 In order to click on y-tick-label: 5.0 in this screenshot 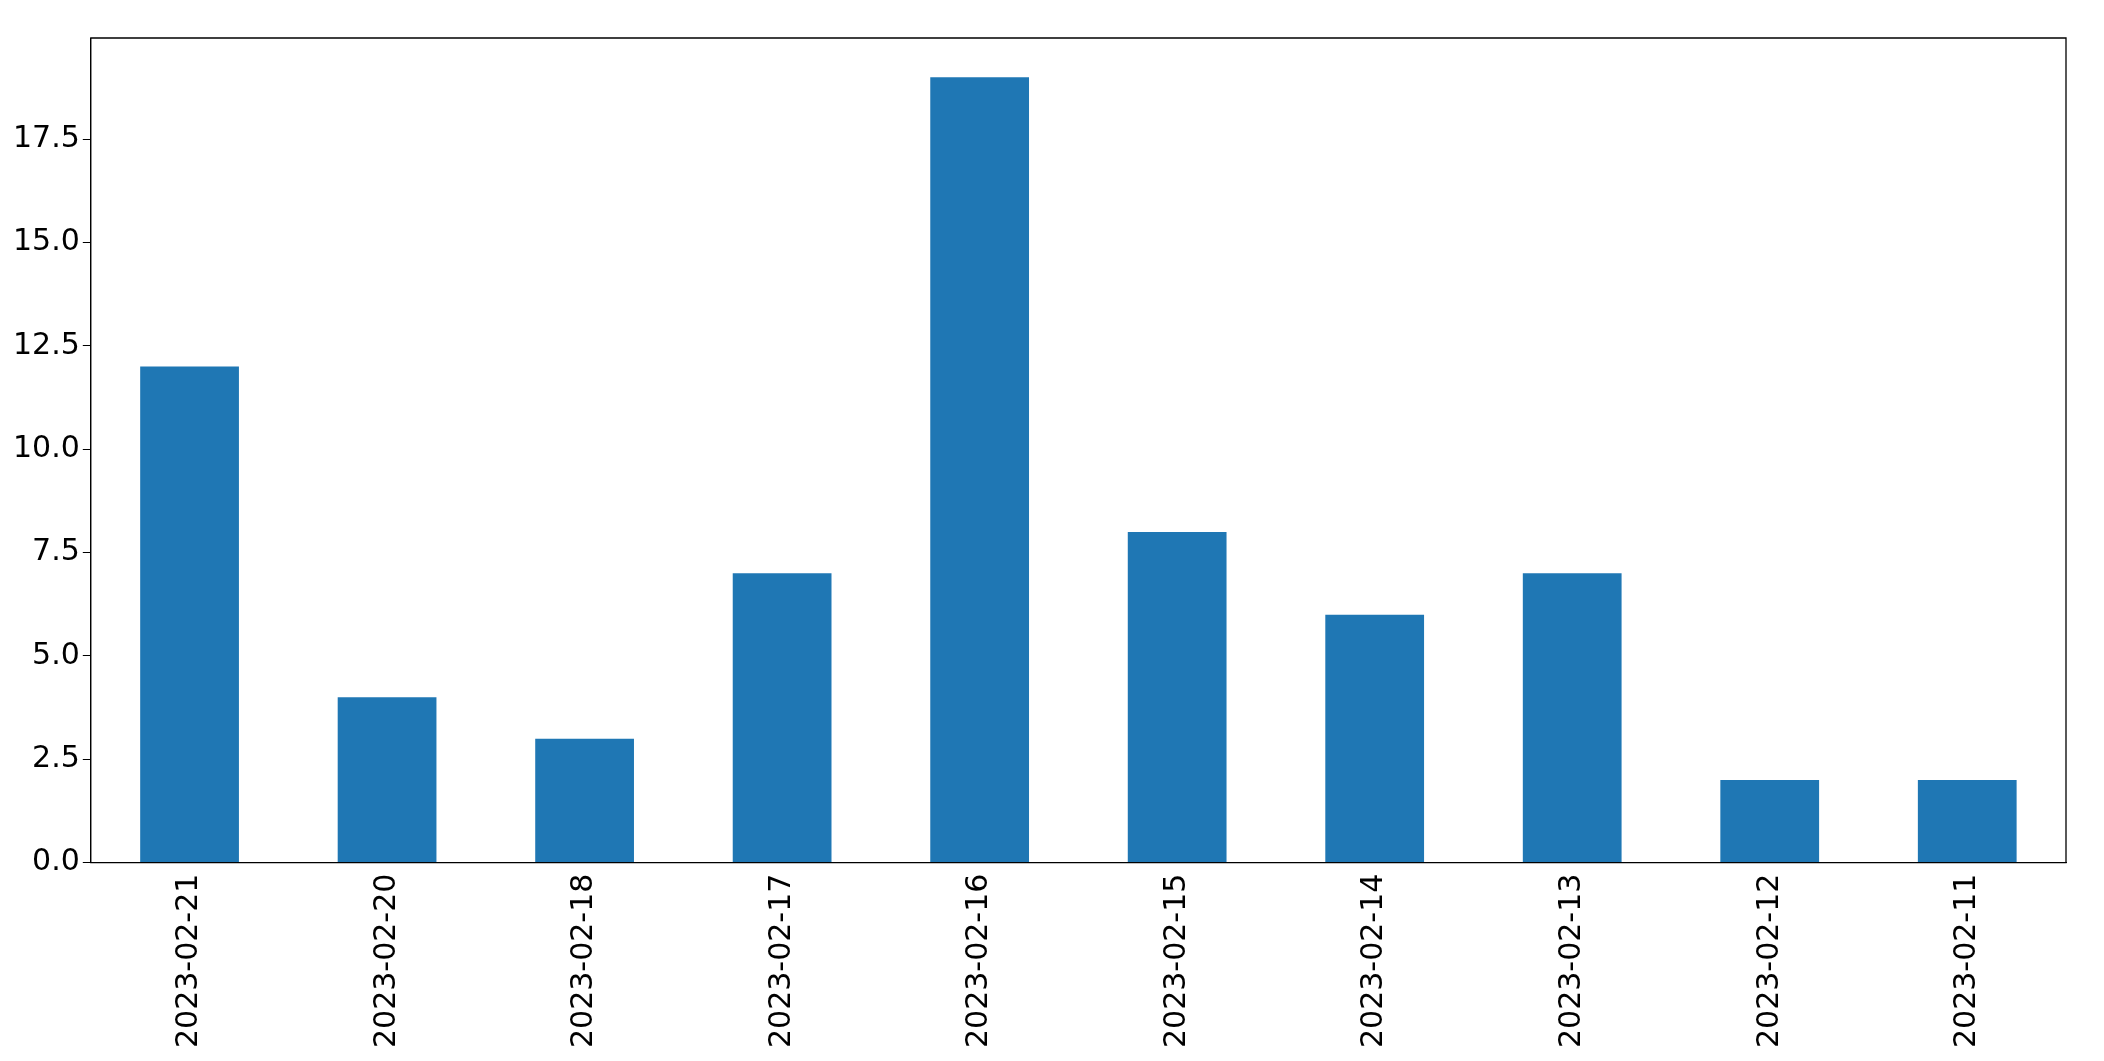, I will do `click(56, 653)`.